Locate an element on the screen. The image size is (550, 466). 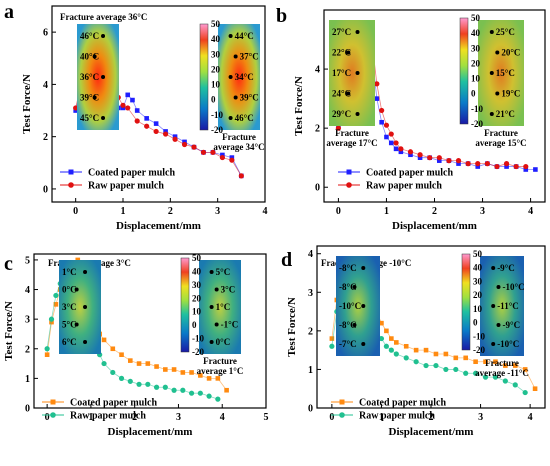
y-tick-label: 2 is located at coordinates (317, 129).